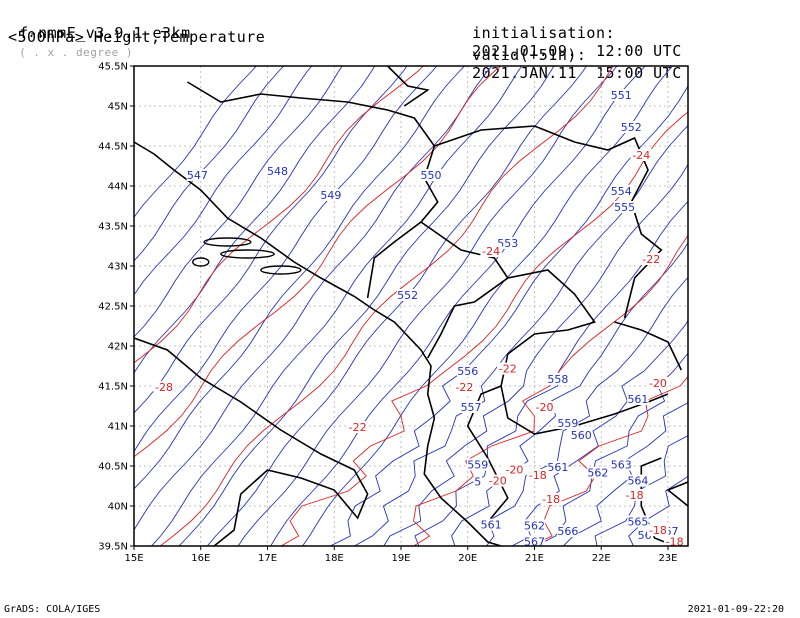 The image size is (800, 618). I want to click on timestamp-label: 2021-01-09-22:20, so click(735, 609).